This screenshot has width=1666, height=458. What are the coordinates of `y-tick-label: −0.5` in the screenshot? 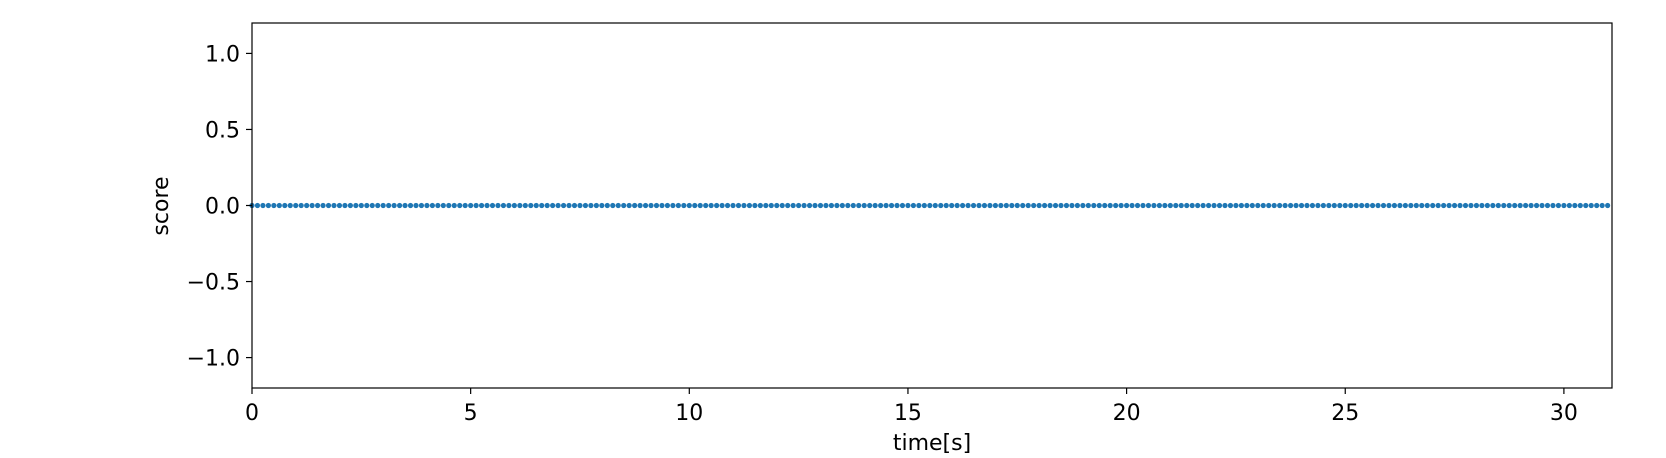 It's located at (213, 283).